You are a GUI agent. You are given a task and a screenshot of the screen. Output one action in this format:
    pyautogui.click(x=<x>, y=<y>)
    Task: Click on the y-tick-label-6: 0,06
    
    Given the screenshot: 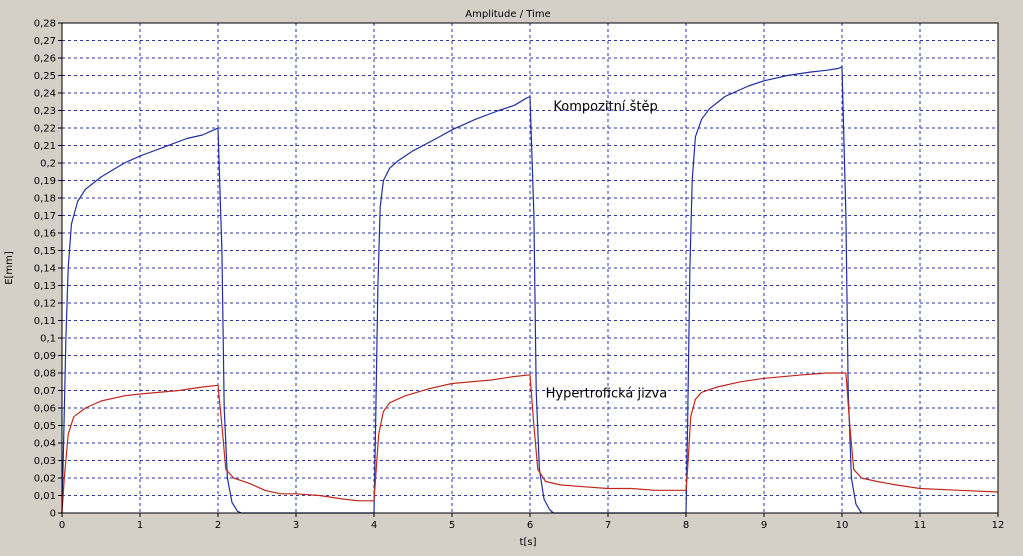 What is the action you would take?
    pyautogui.click(x=45, y=409)
    